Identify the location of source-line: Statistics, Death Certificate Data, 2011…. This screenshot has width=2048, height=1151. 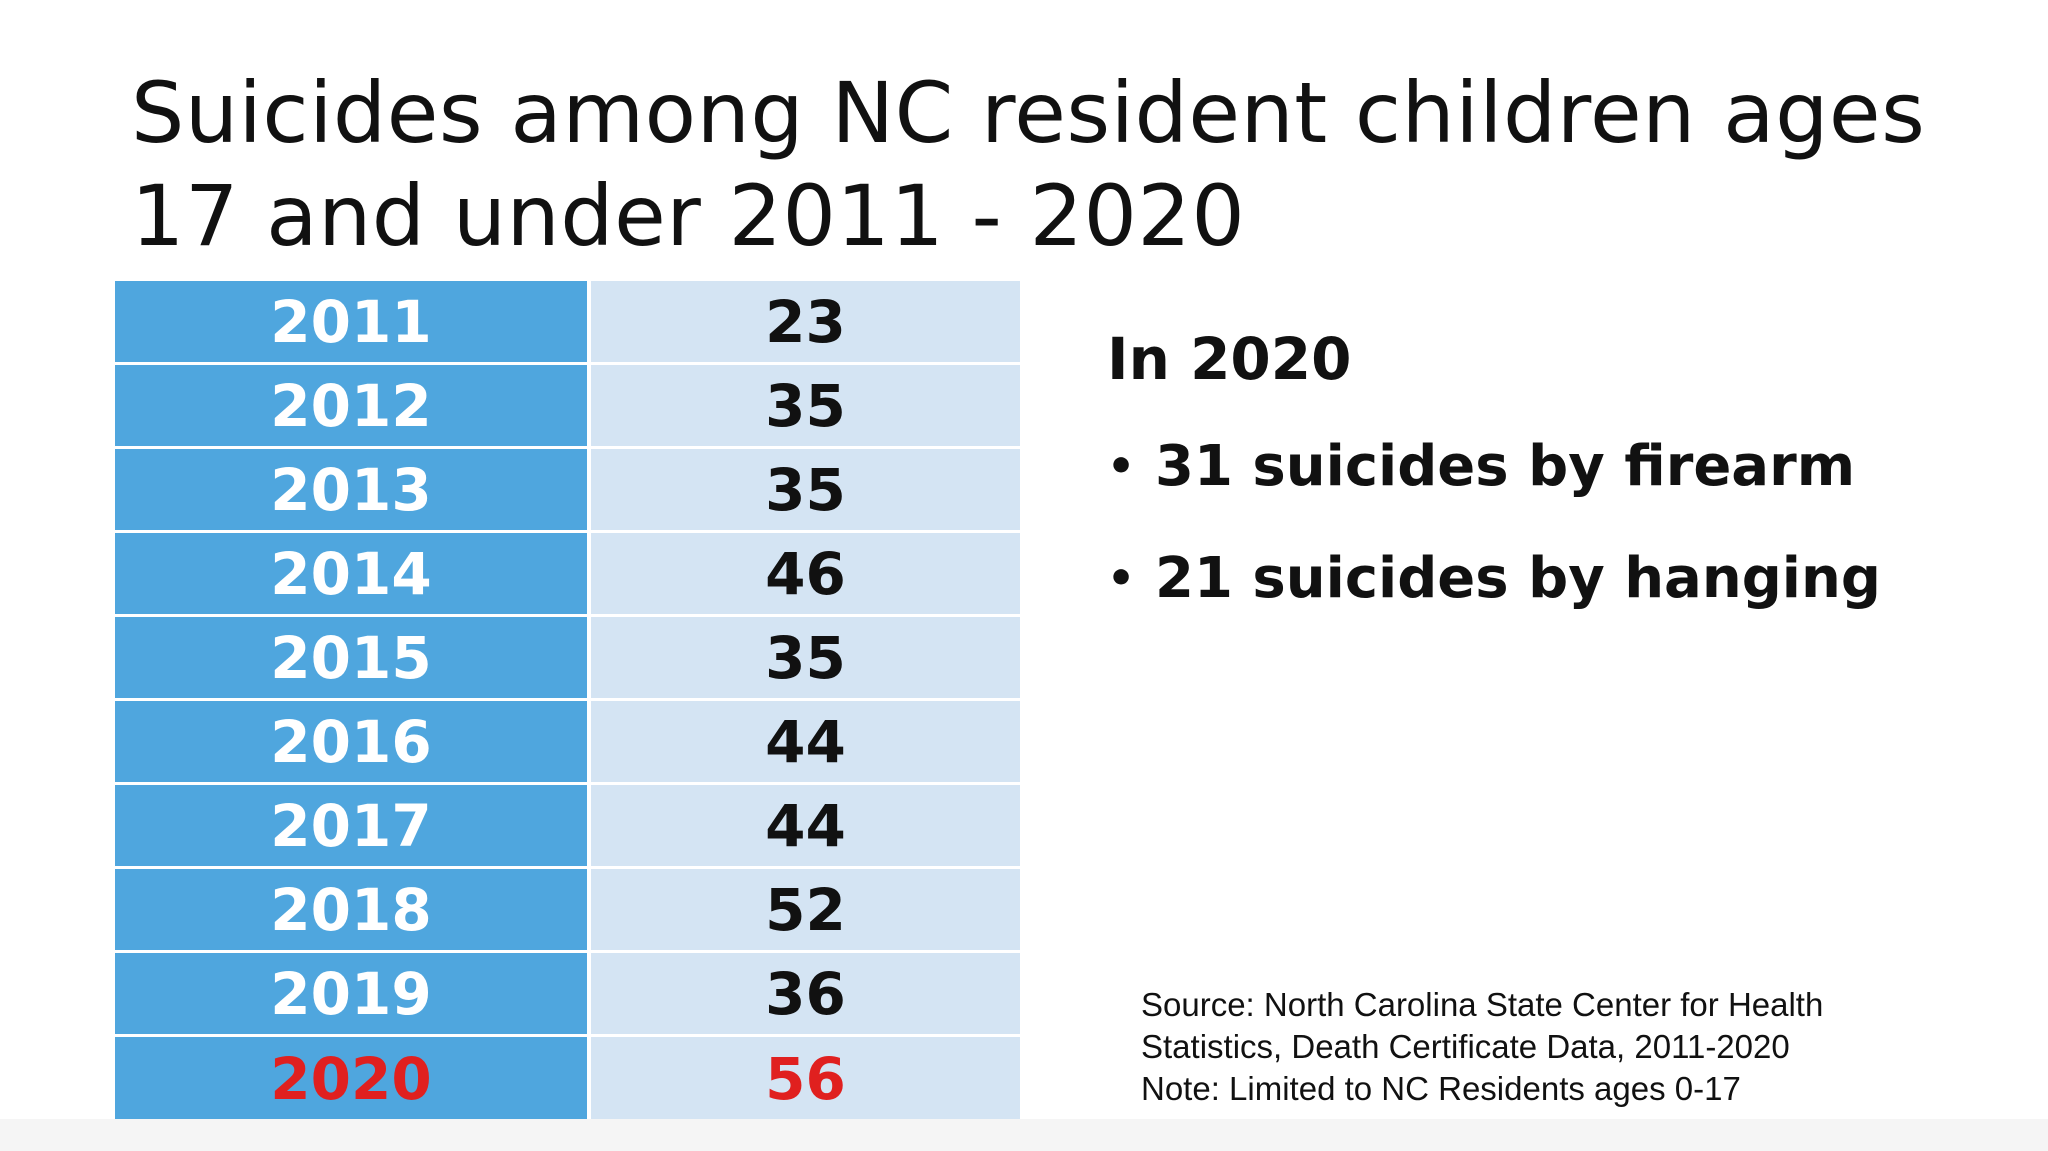
(1465, 1046).